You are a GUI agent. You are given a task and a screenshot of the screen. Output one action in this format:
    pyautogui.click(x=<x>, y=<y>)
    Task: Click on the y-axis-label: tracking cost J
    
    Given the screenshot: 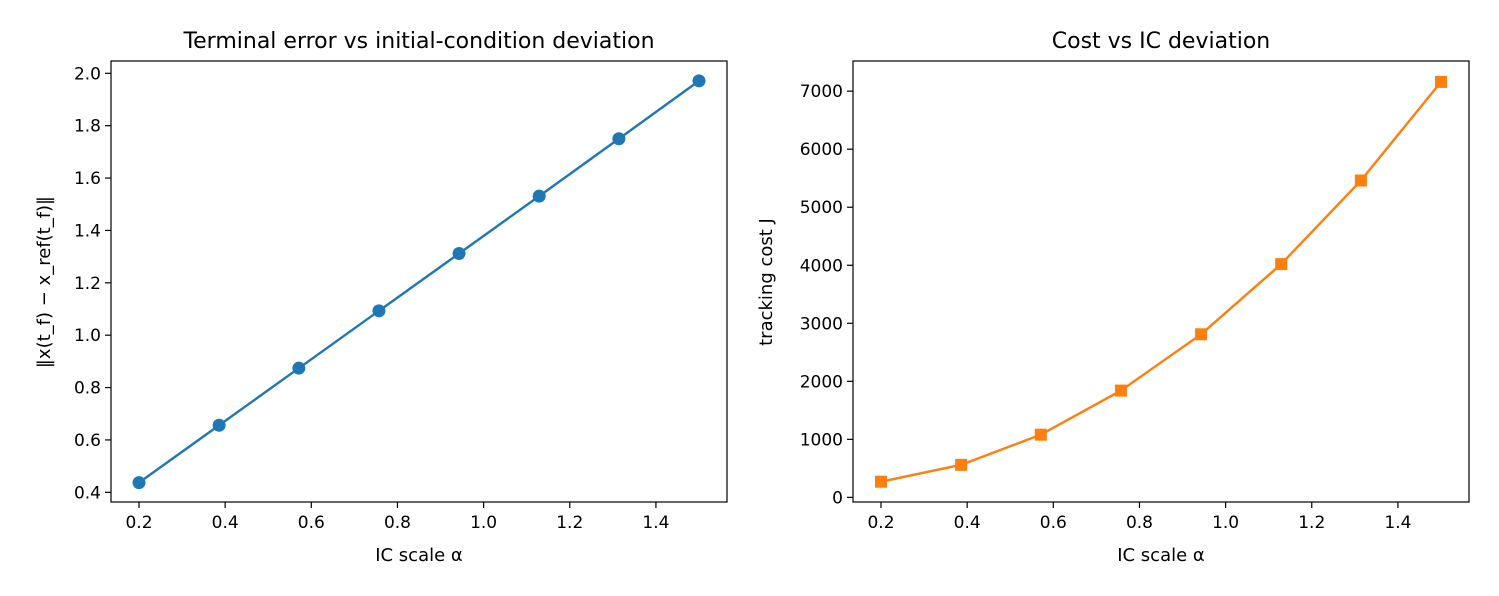 What is the action you would take?
    pyautogui.click(x=766, y=282)
    